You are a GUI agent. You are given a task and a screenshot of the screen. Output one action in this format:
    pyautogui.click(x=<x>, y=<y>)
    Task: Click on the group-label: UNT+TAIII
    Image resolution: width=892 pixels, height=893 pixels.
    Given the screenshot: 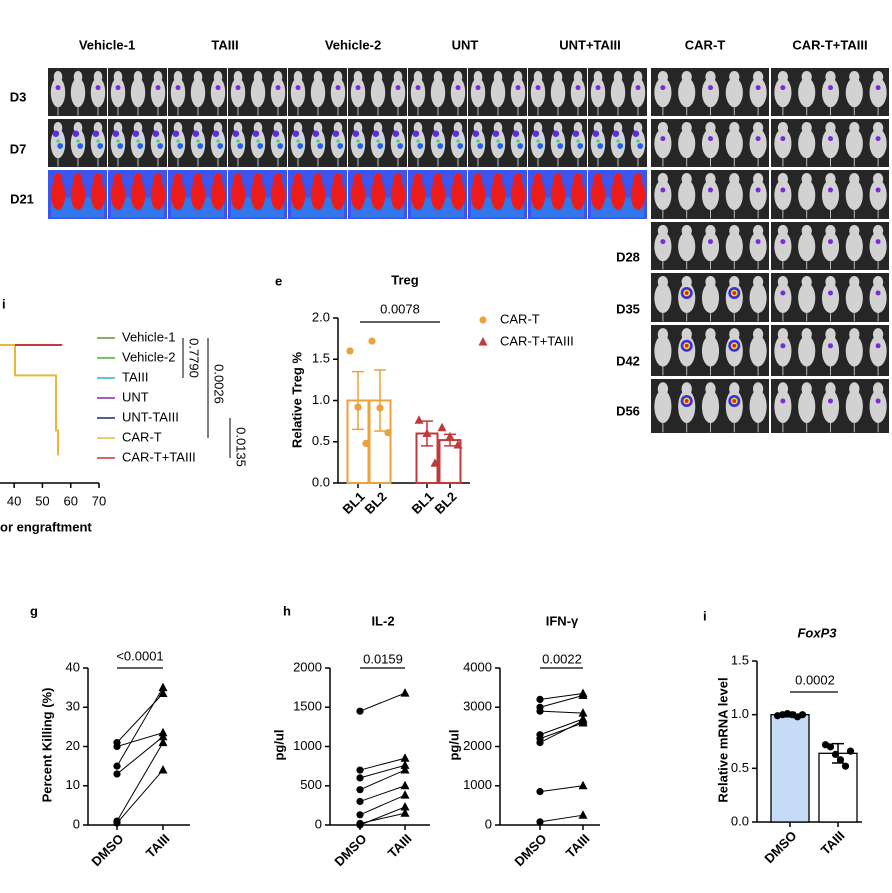 What is the action you would take?
    pyautogui.click(x=590, y=44)
    